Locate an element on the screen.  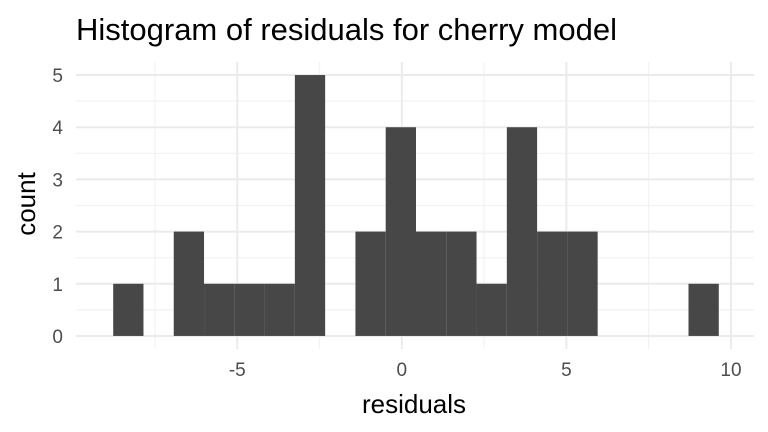
y-axis-title: count is located at coordinates (26, 203).